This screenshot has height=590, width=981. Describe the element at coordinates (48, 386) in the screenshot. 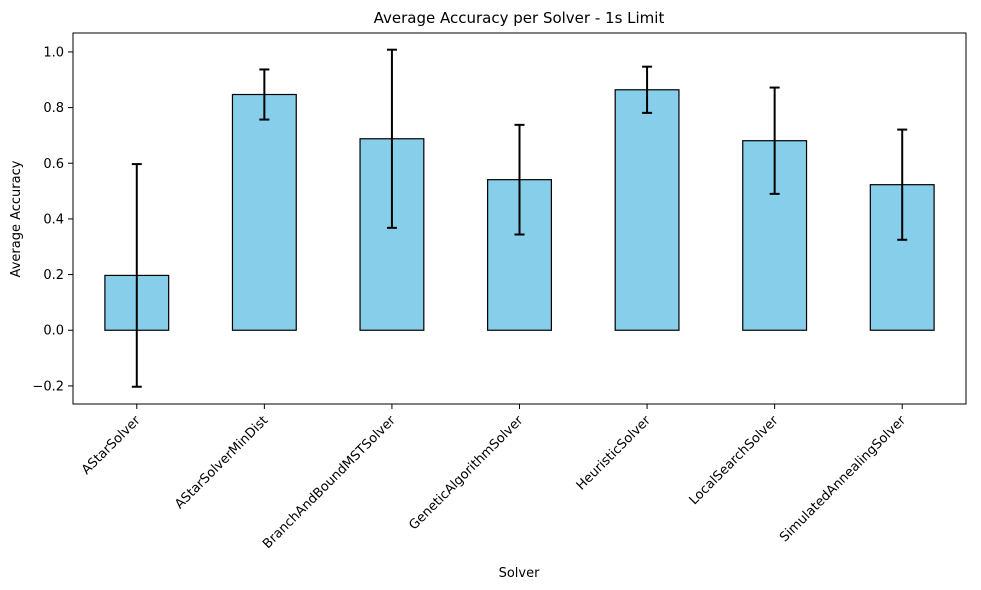

I see `y-tick-label-0: −0.2` at that location.